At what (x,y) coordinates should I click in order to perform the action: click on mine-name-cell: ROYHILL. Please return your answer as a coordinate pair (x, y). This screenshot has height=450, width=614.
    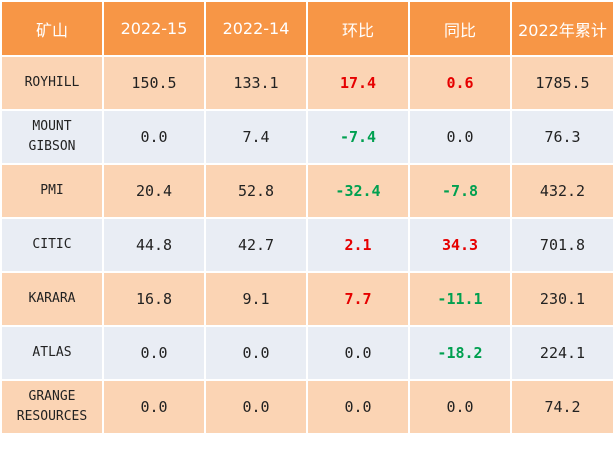
    Looking at the image, I should click on (52, 83).